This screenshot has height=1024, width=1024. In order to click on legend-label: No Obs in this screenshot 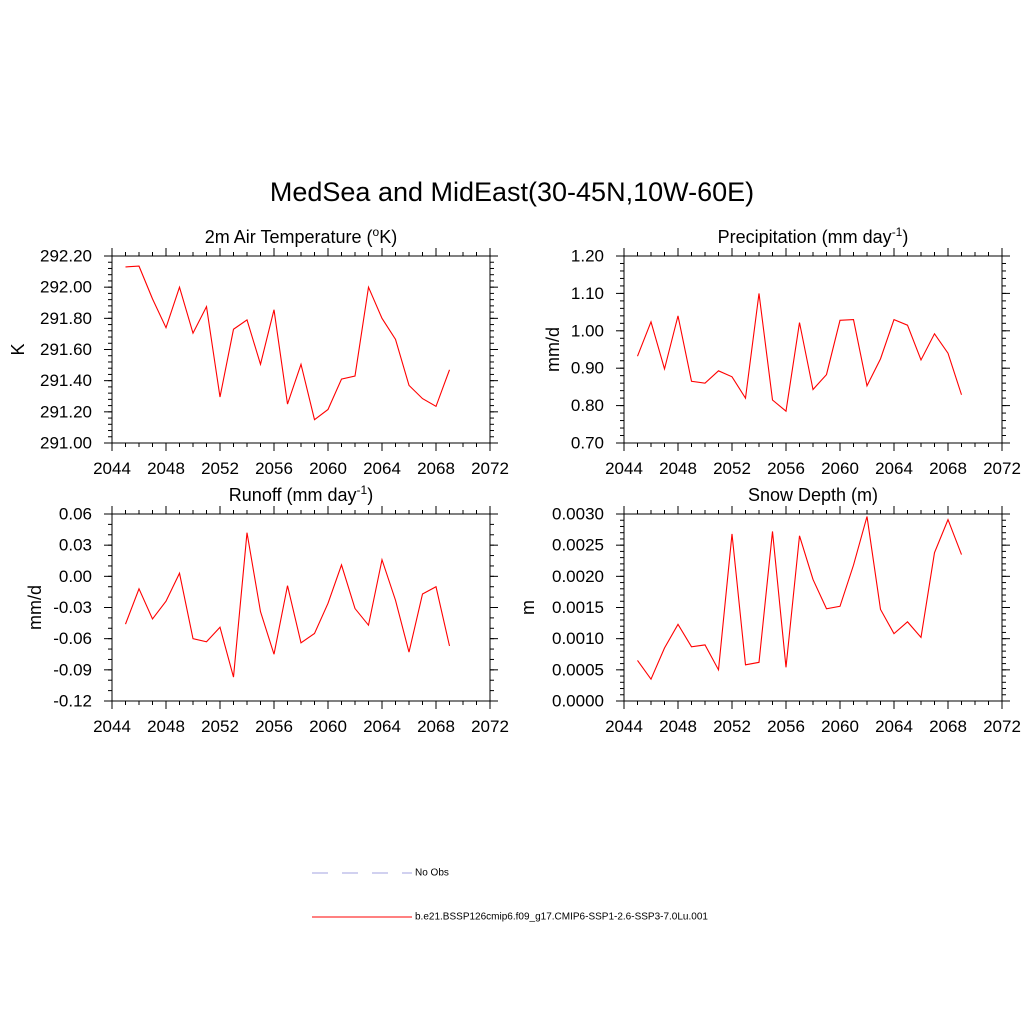, I will do `click(432, 873)`.